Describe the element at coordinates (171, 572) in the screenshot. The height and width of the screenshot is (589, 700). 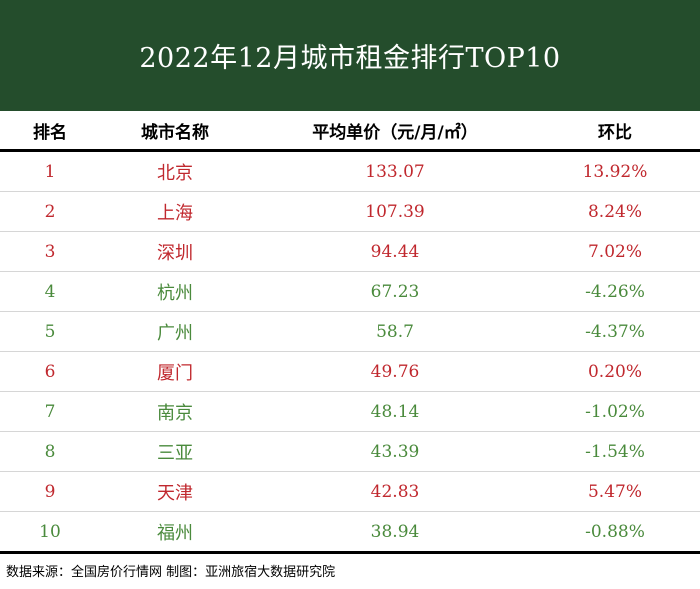
I see `source-note: 数据来源：全国房价行情网 制图：亚洲旅宿大数据研究院` at that location.